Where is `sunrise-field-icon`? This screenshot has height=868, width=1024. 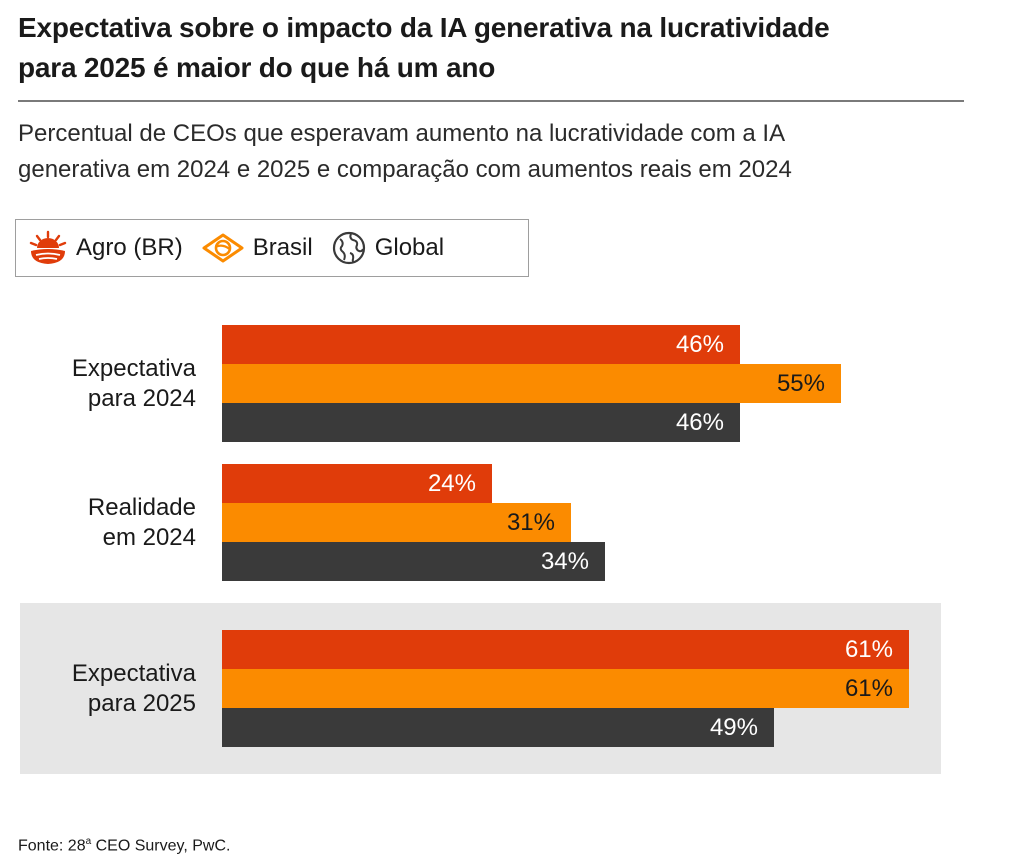 sunrise-field-icon is located at coordinates (48, 248).